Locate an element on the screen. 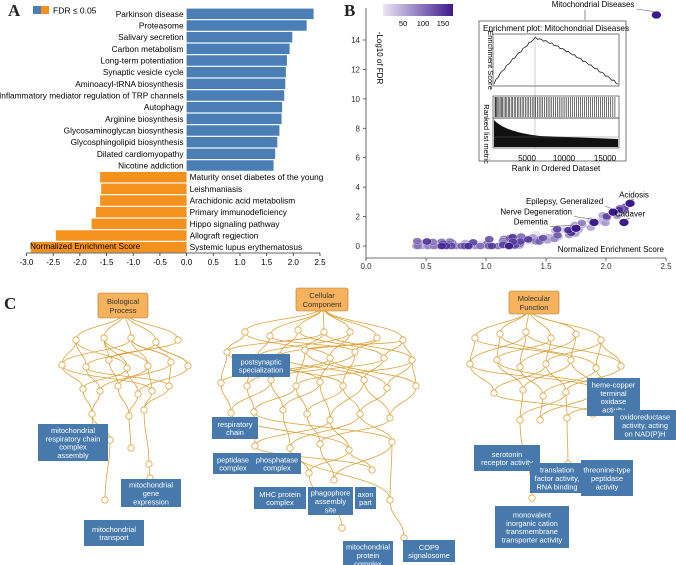  bar-label: Nicotine addiction is located at coordinates (151, 166).